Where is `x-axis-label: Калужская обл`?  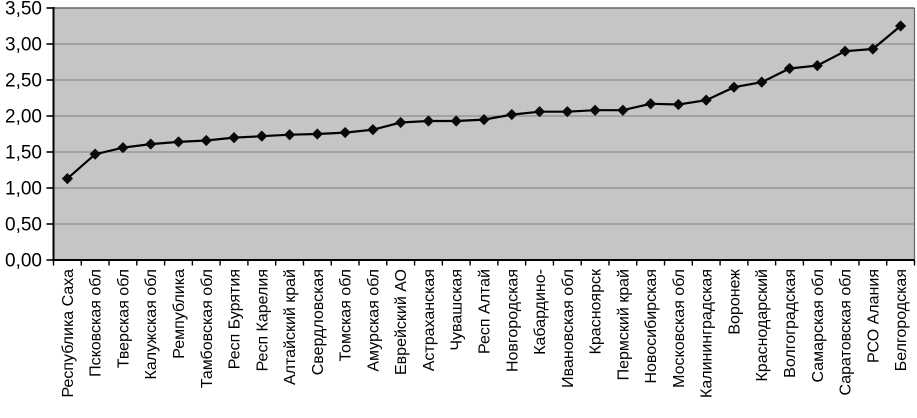 x-axis-label: Калужская обл is located at coordinates (151, 324).